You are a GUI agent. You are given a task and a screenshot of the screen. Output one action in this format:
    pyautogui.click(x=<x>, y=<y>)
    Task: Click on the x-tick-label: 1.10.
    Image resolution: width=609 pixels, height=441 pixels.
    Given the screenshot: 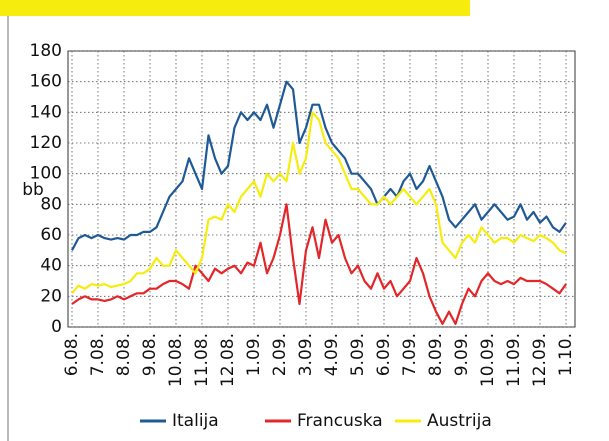 What is the action you would take?
    pyautogui.click(x=566, y=354)
    